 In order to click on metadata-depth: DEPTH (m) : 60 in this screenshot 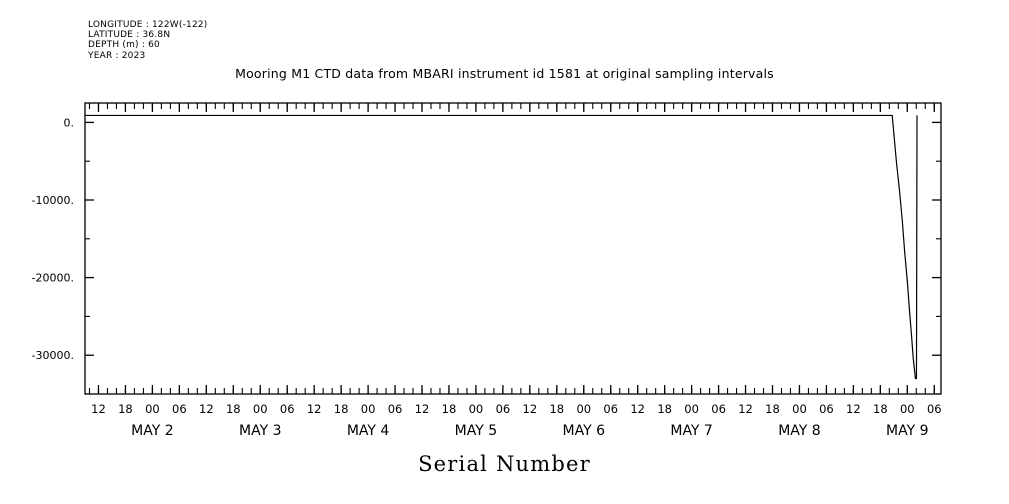, I will do `click(124, 45)`.